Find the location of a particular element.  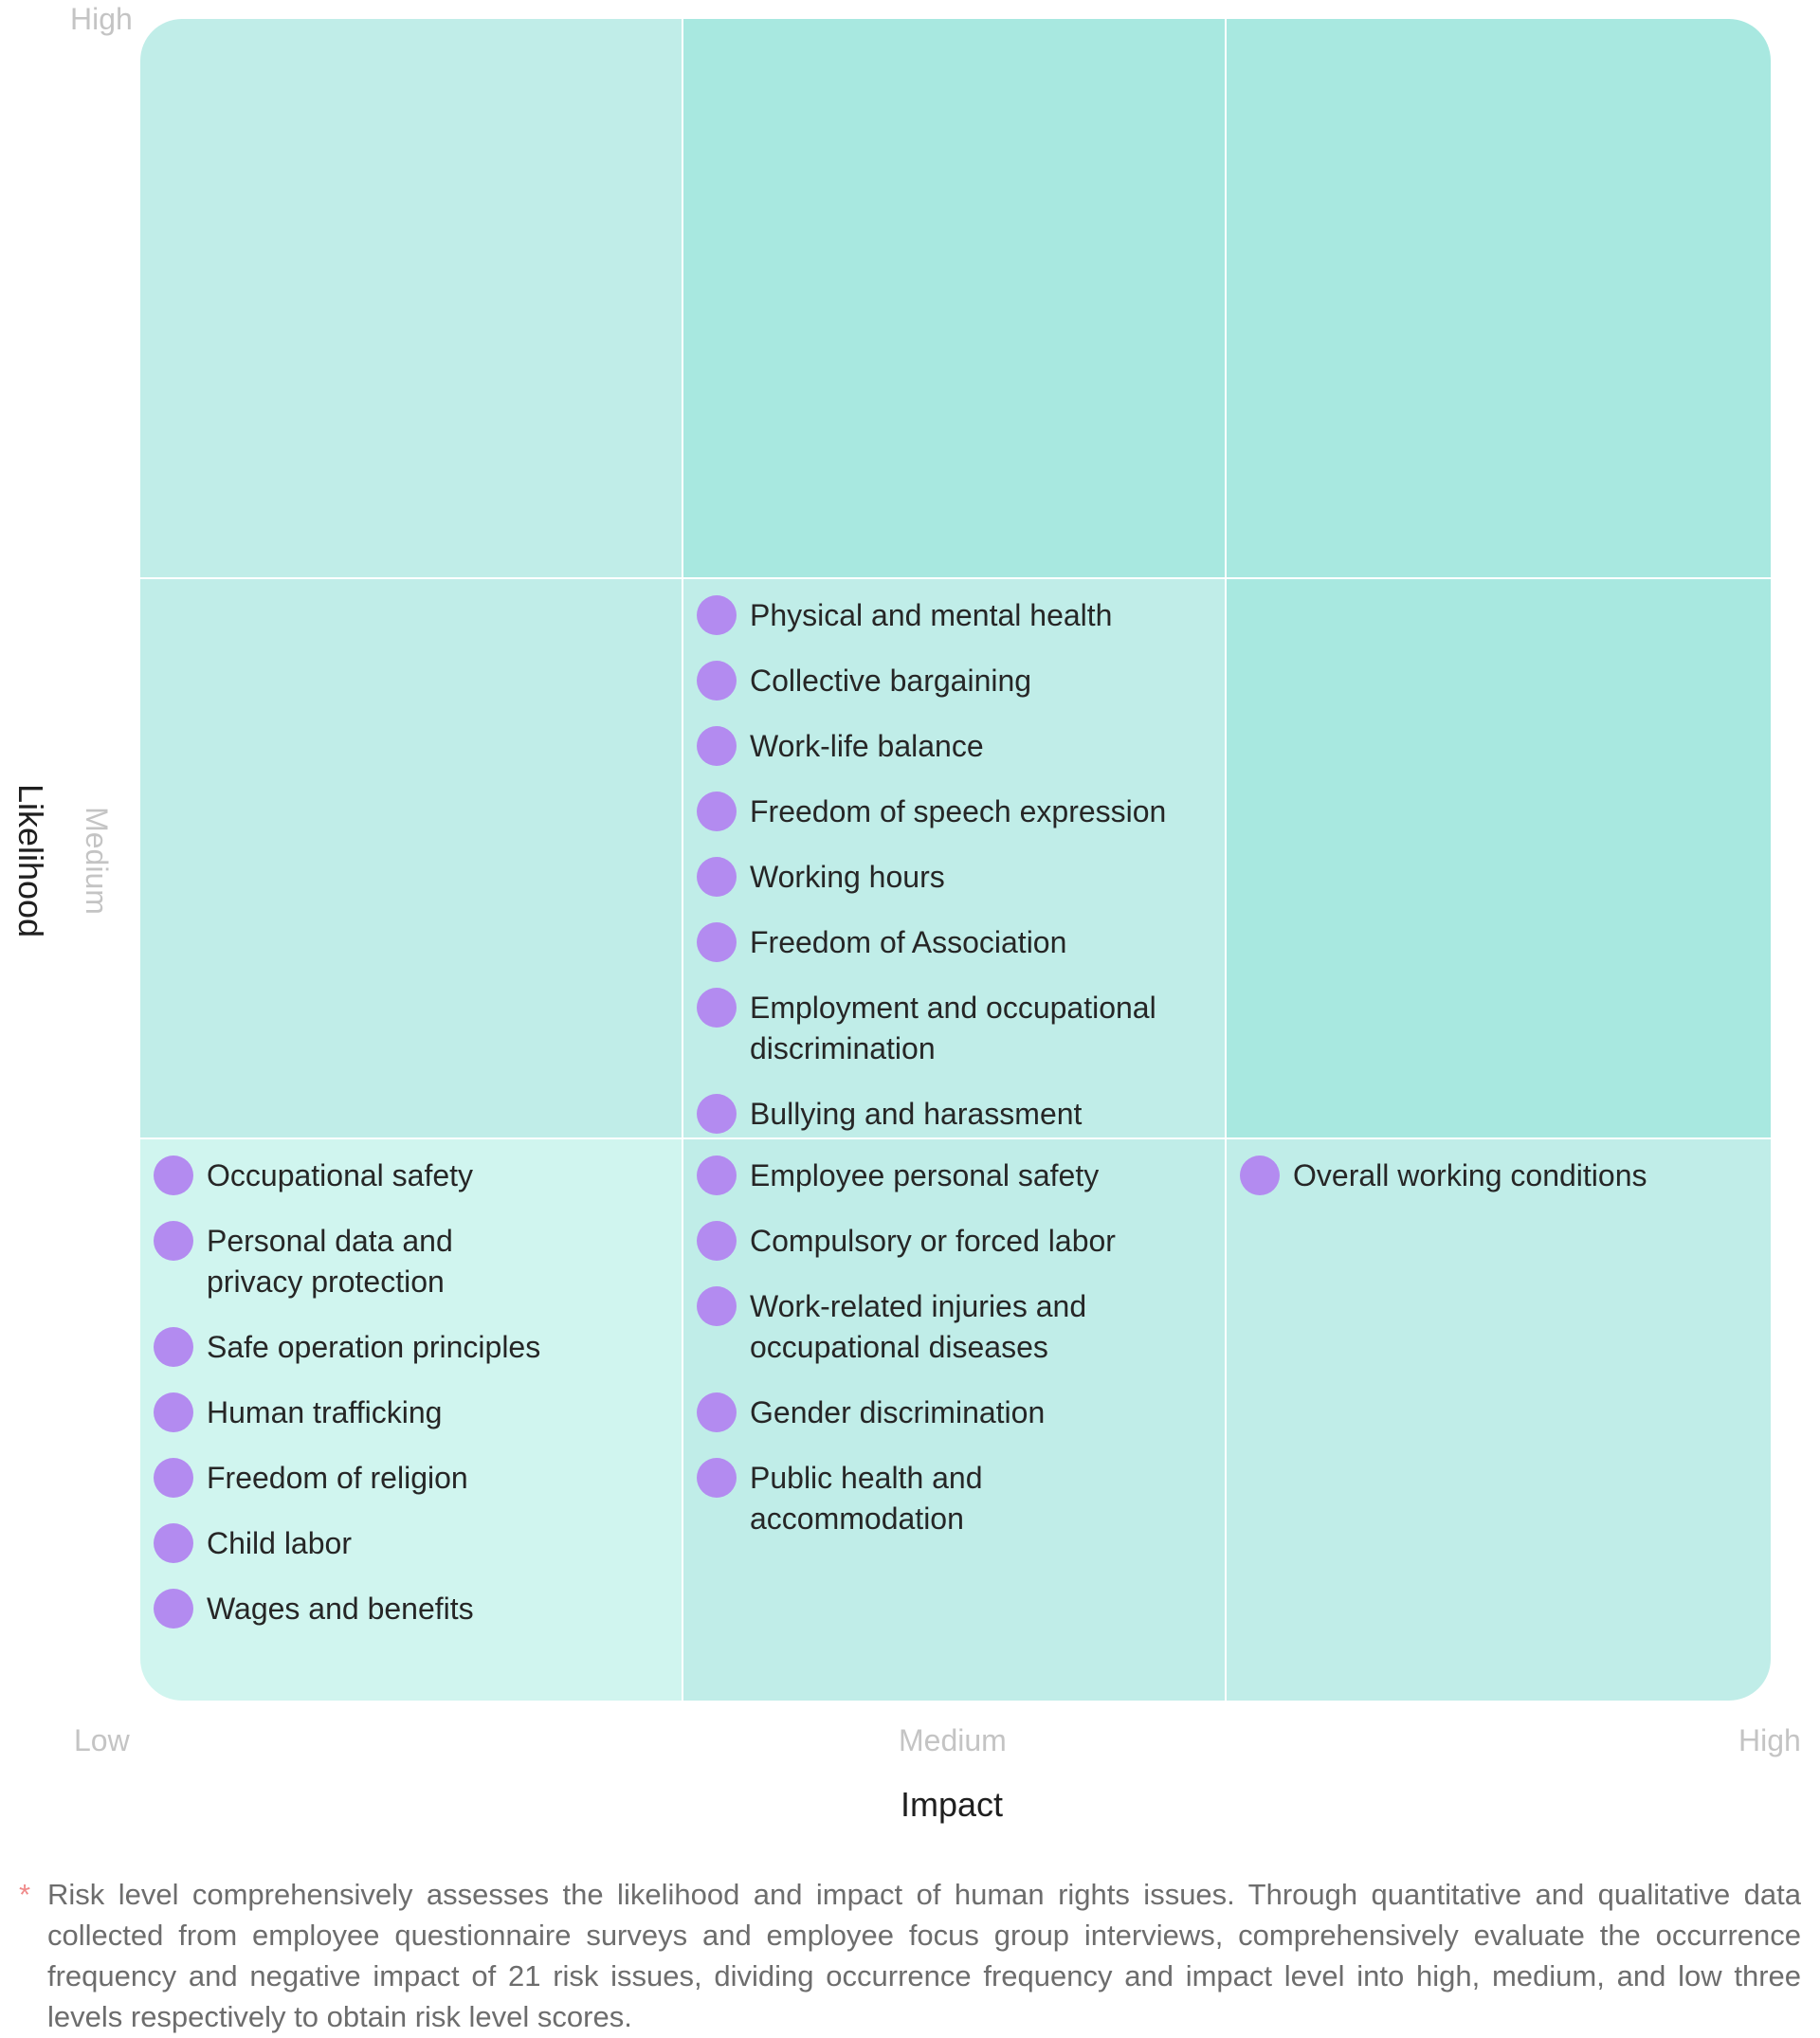

risk-item: Gender discrimination is located at coordinates (956, 1412).